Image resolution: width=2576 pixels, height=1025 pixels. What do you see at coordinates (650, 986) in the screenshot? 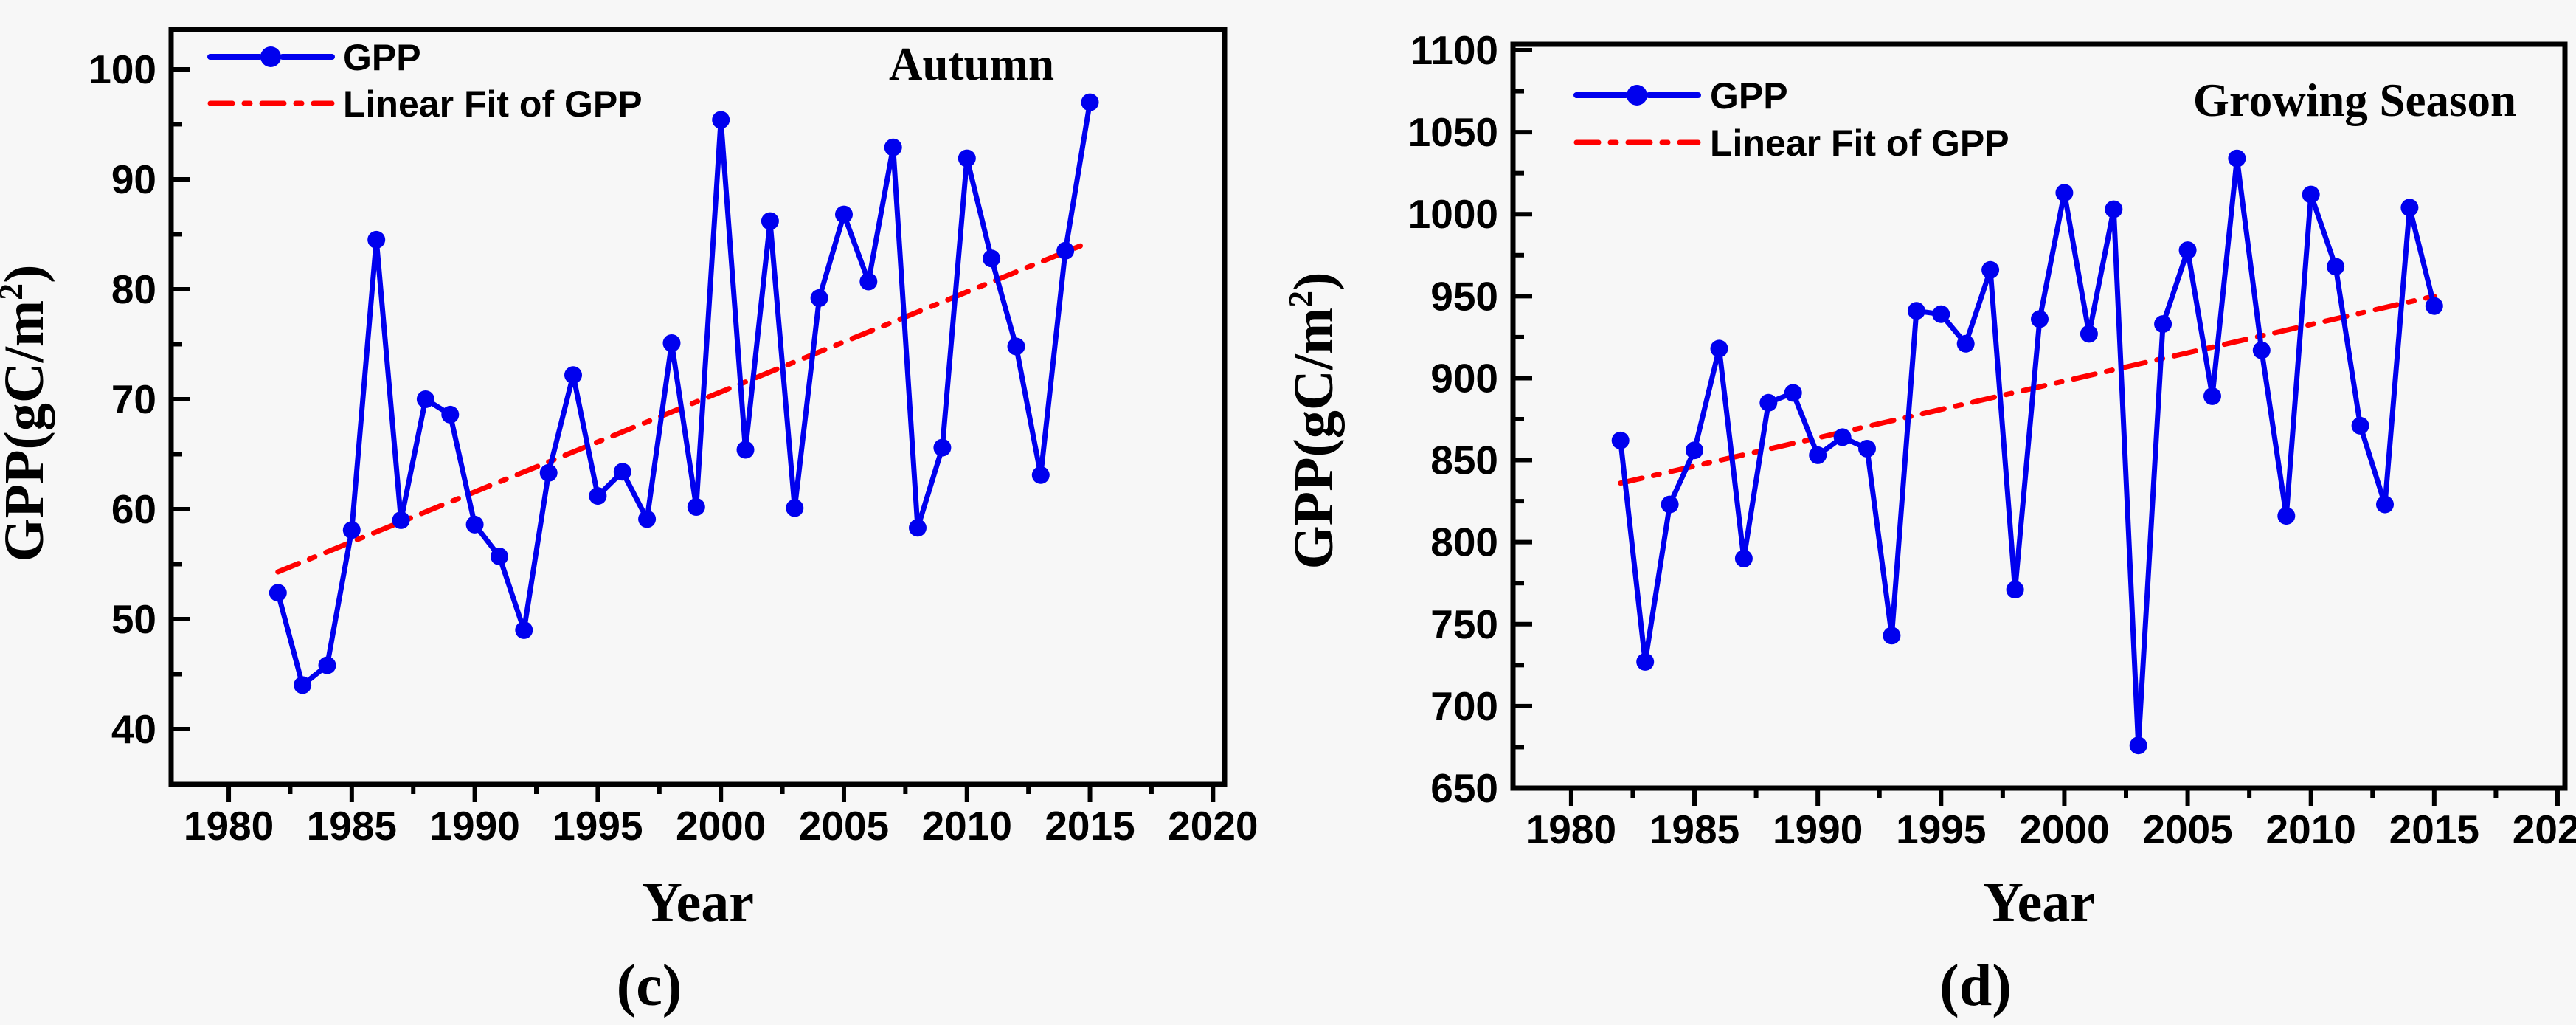
I see `panel-label-c: (c)` at bounding box center [650, 986].